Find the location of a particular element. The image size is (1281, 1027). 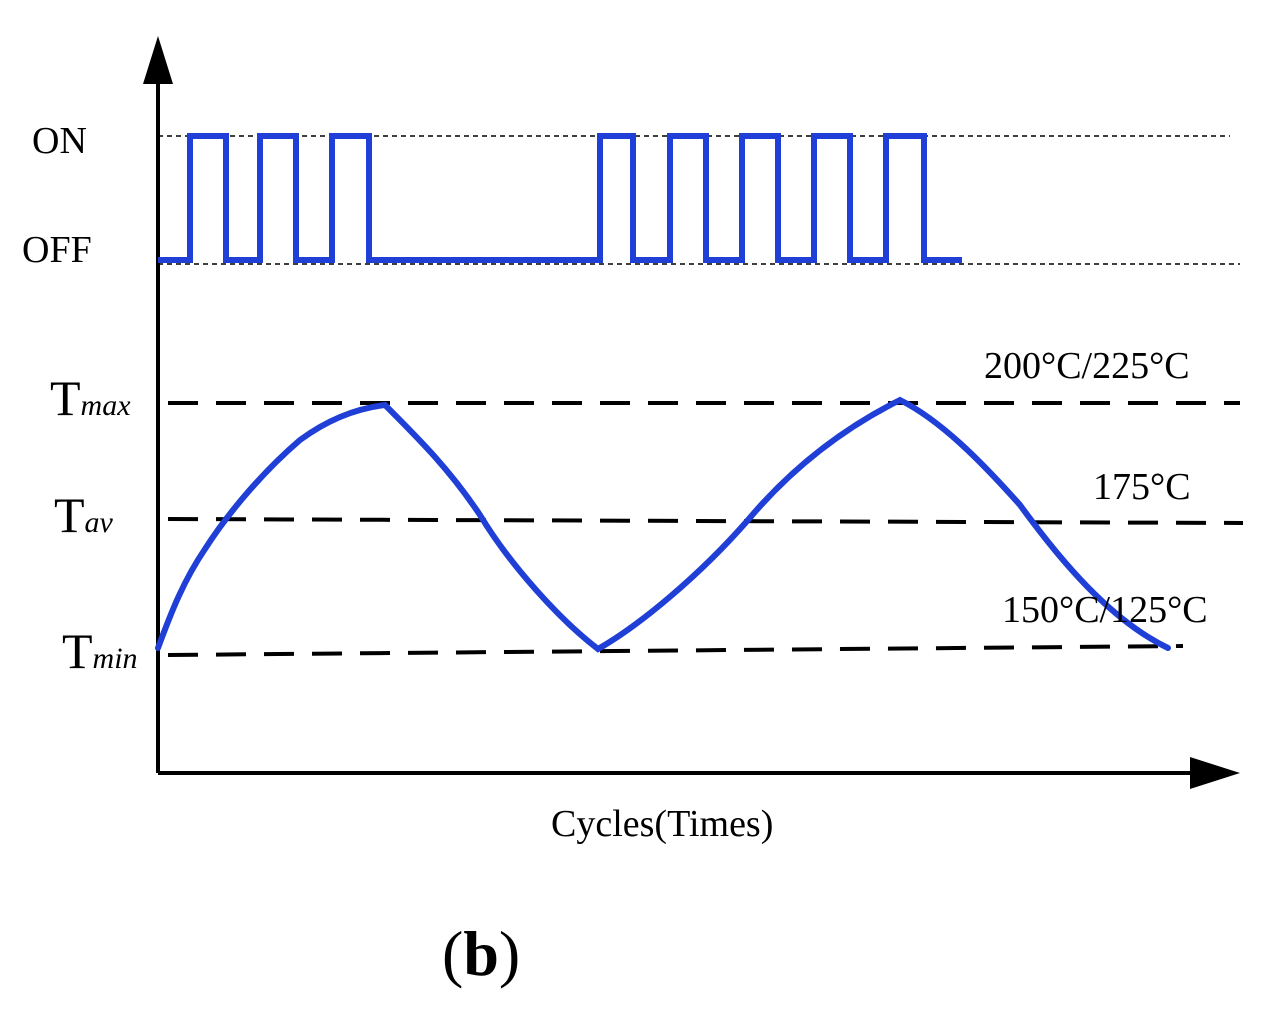

panel-caption-open: ( is located at coordinates (452, 953).